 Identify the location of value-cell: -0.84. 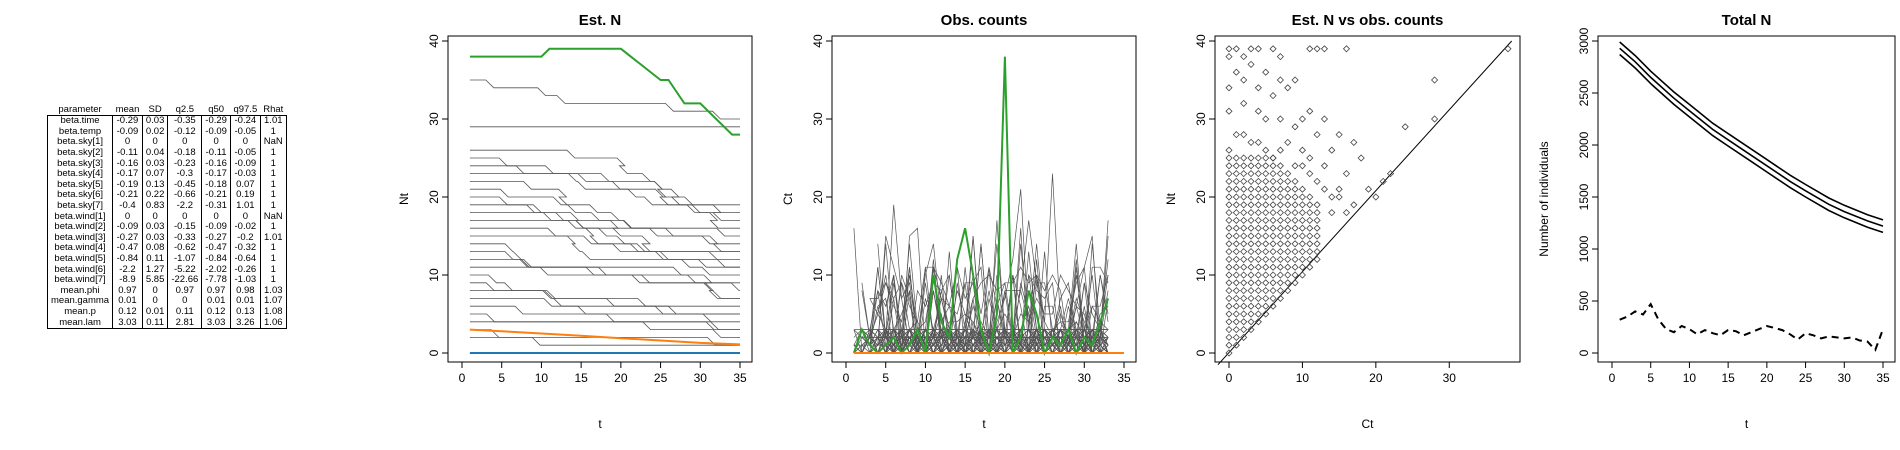
(216, 259).